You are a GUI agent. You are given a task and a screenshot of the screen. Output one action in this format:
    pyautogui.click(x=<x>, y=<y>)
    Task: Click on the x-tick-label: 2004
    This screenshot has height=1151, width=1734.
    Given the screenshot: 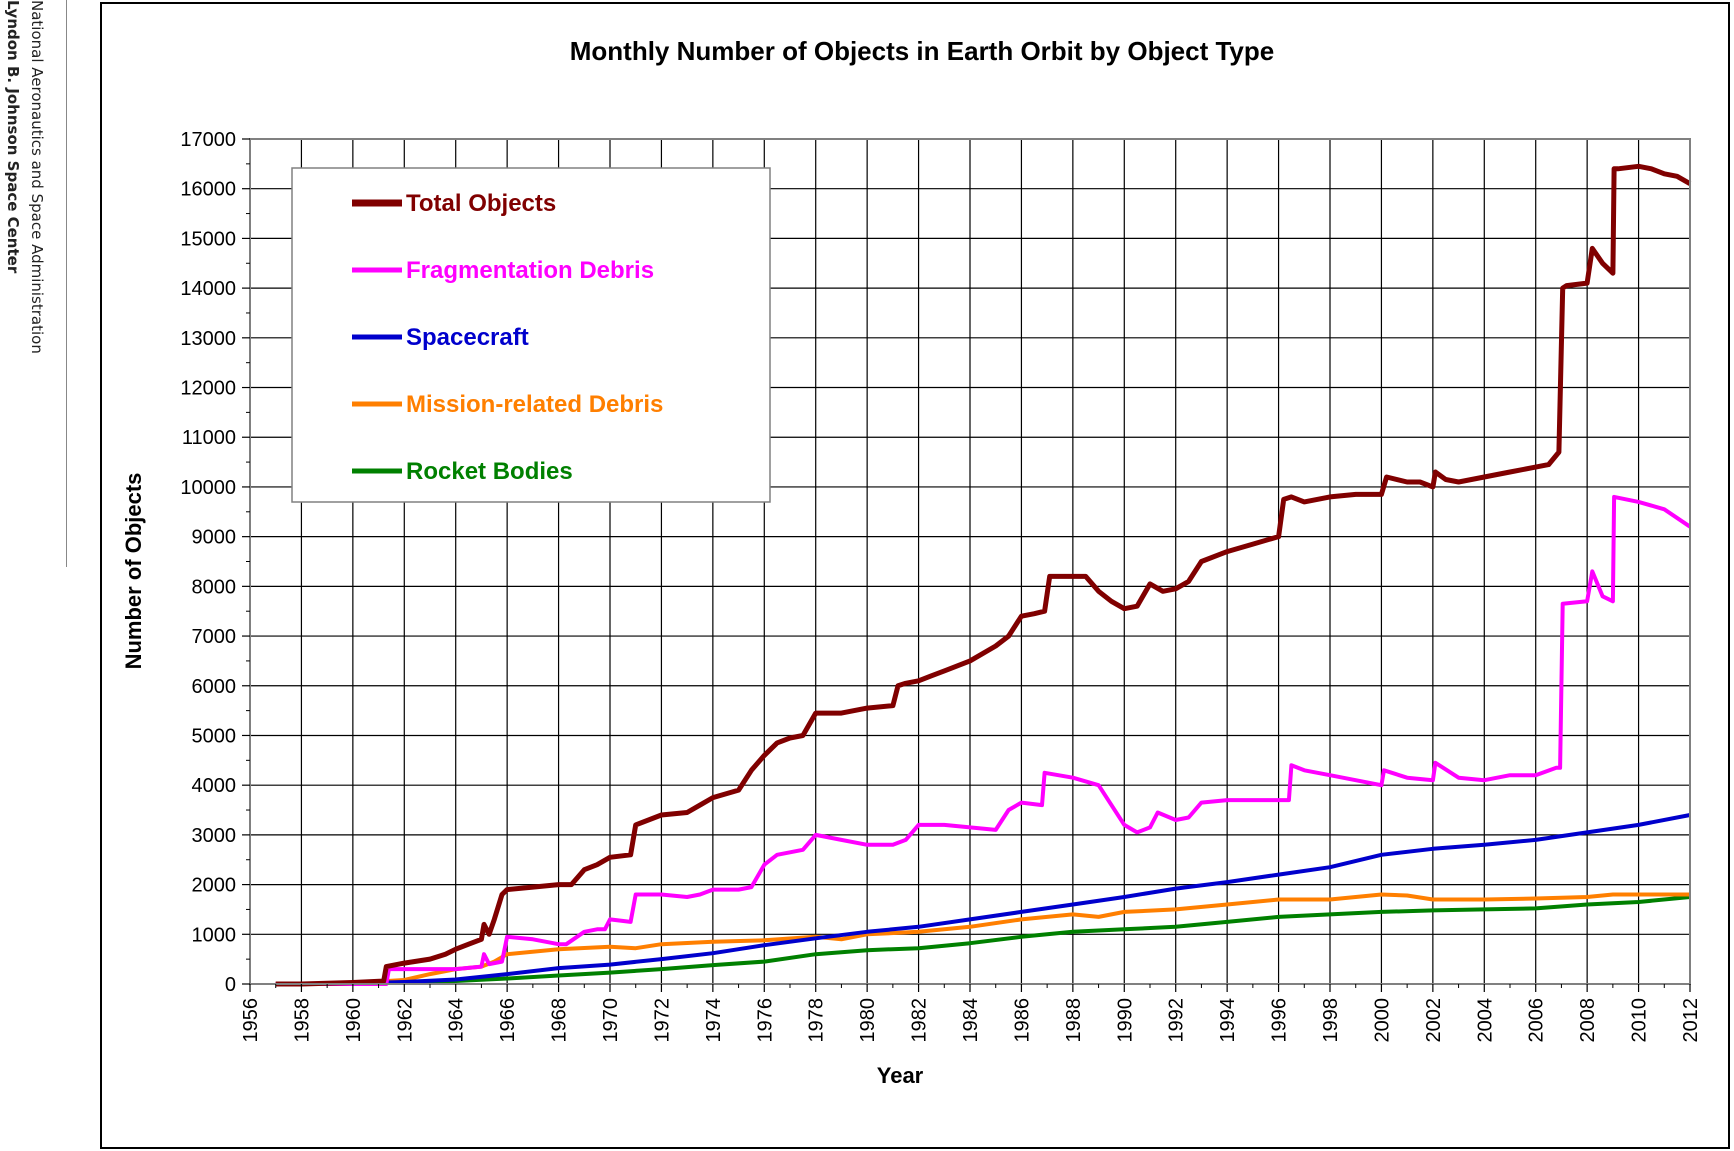 What is the action you would take?
    pyautogui.click(x=1485, y=1020)
    